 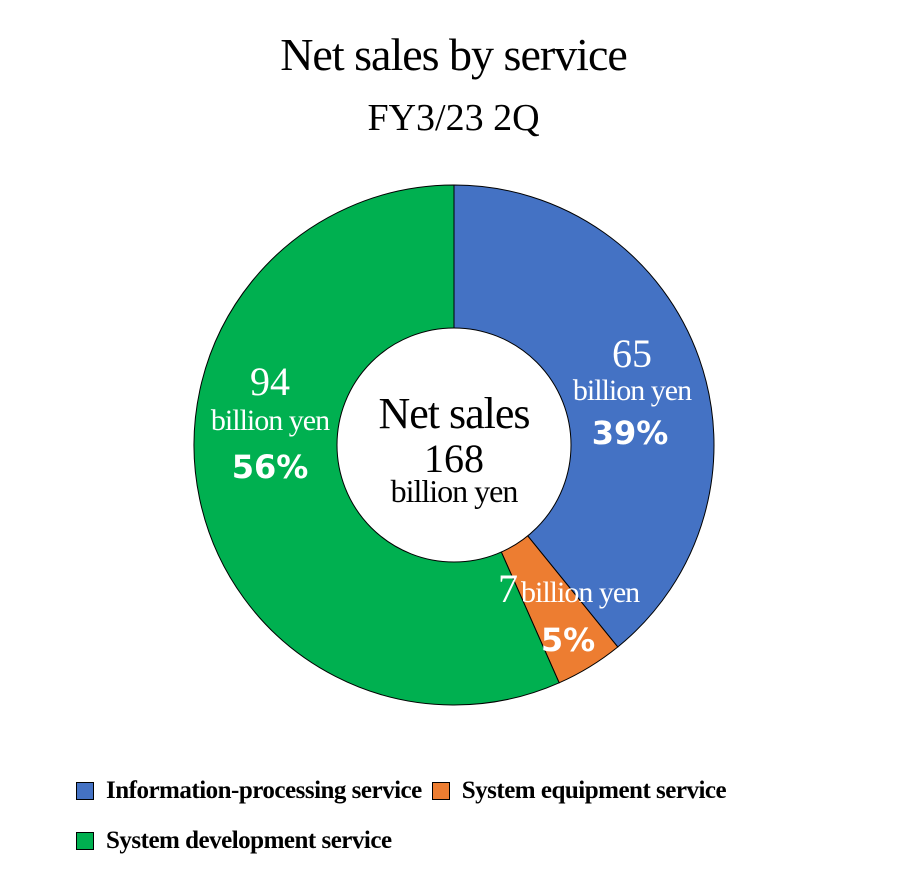 What do you see at coordinates (594, 790) in the screenshot?
I see `legend-label-system-equipment: System equipment service` at bounding box center [594, 790].